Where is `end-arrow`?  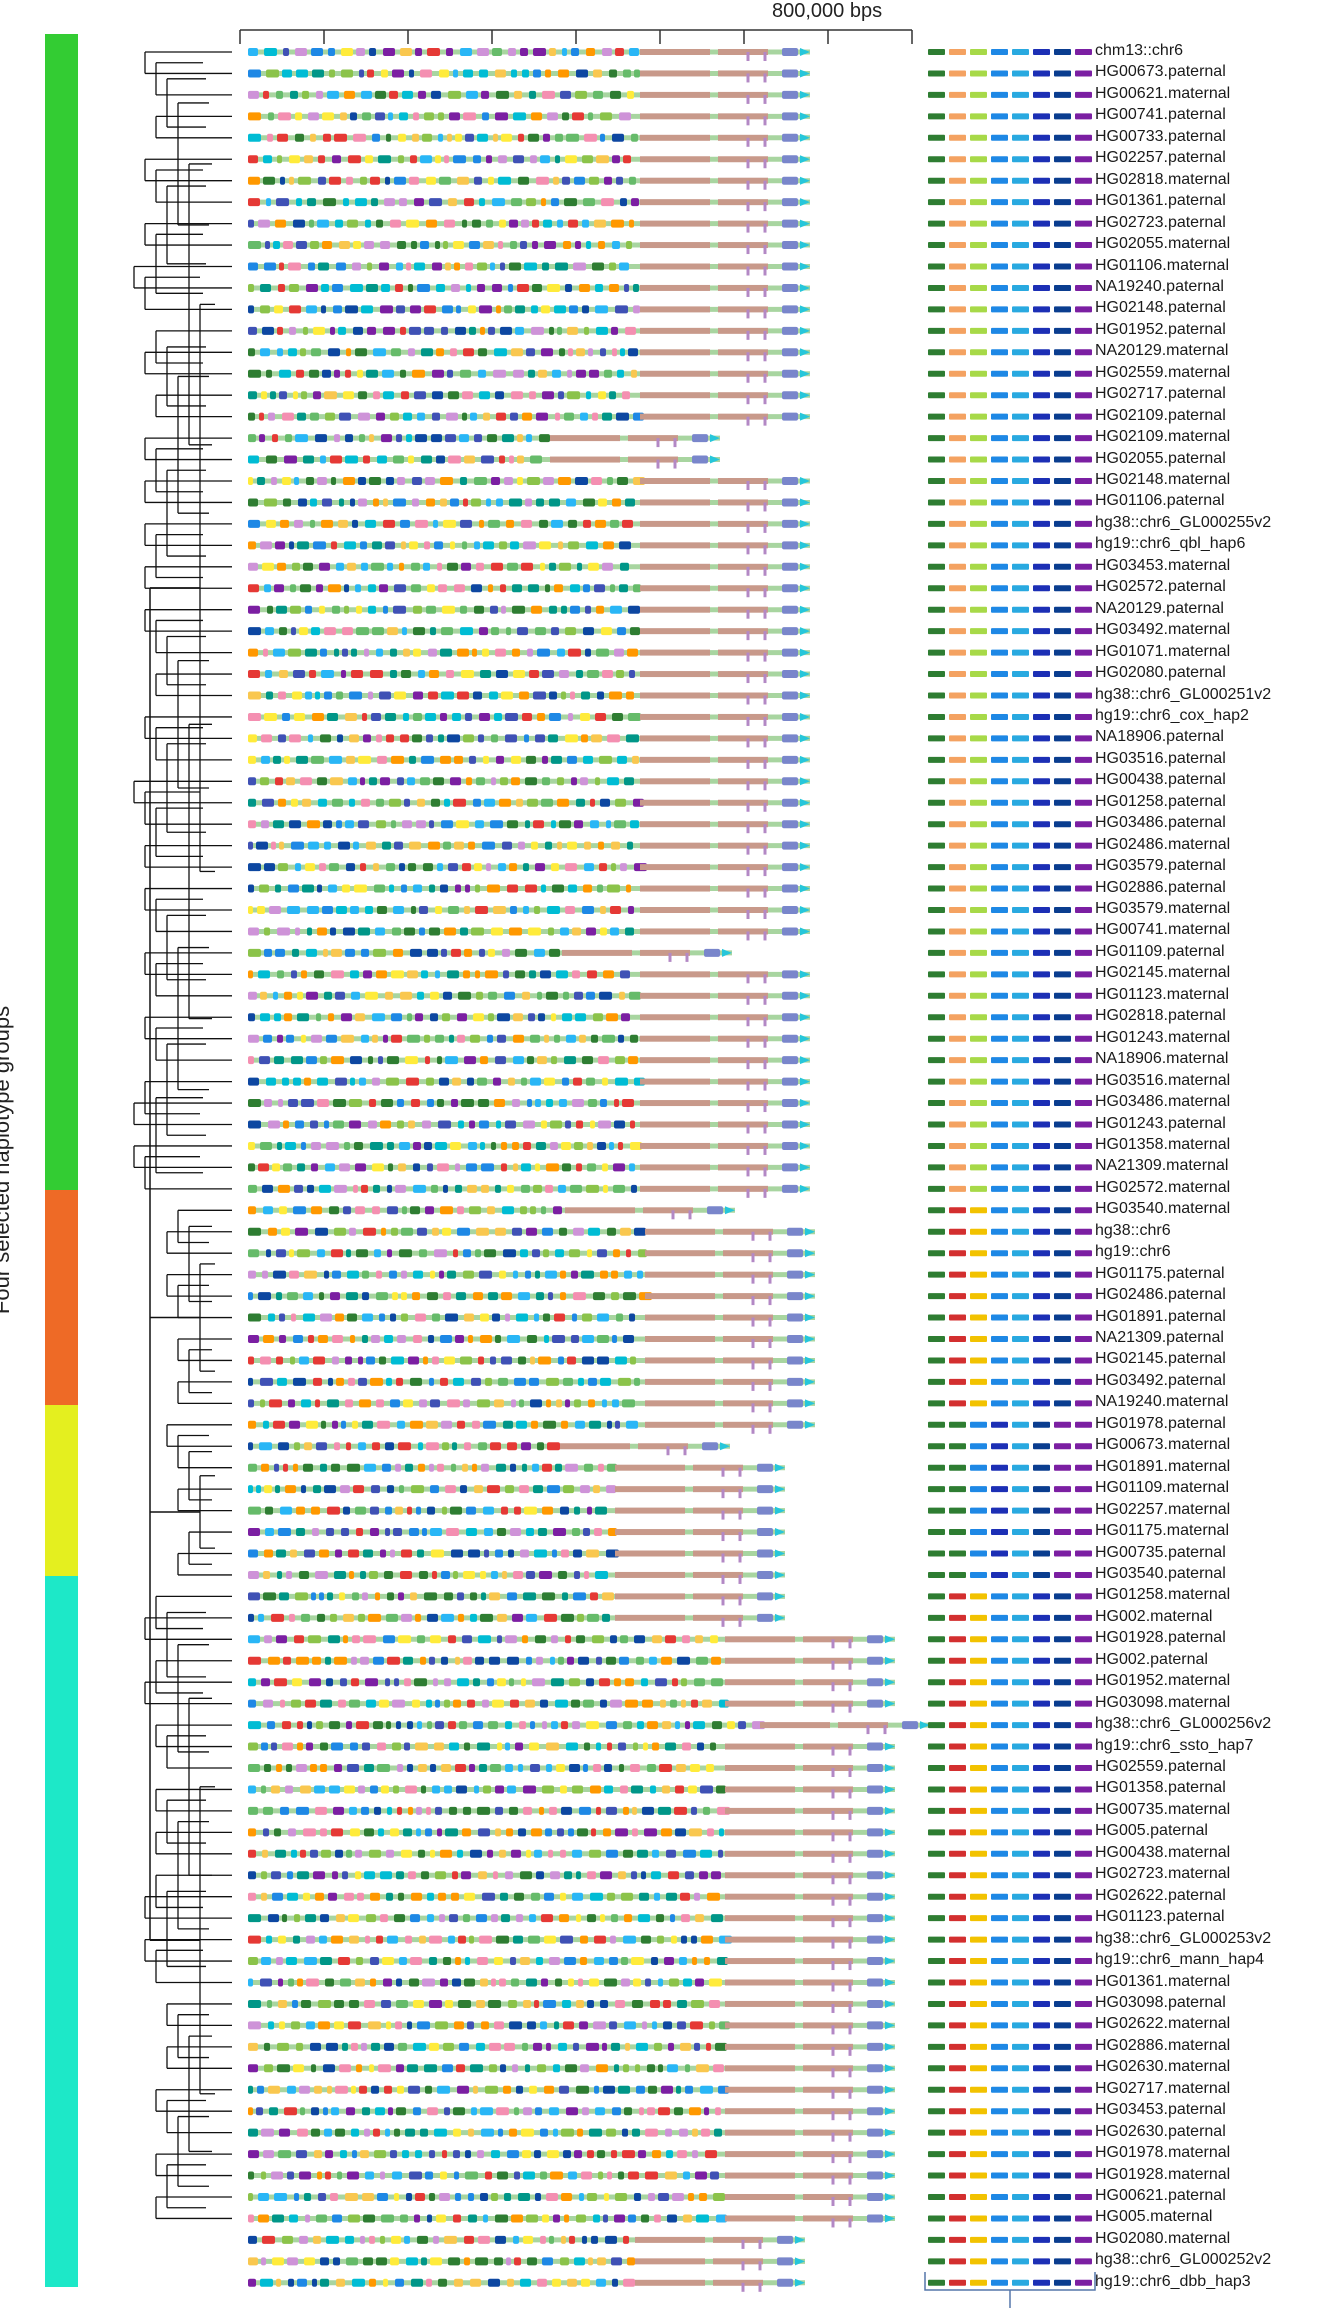 end-arrow is located at coordinates (805, 545).